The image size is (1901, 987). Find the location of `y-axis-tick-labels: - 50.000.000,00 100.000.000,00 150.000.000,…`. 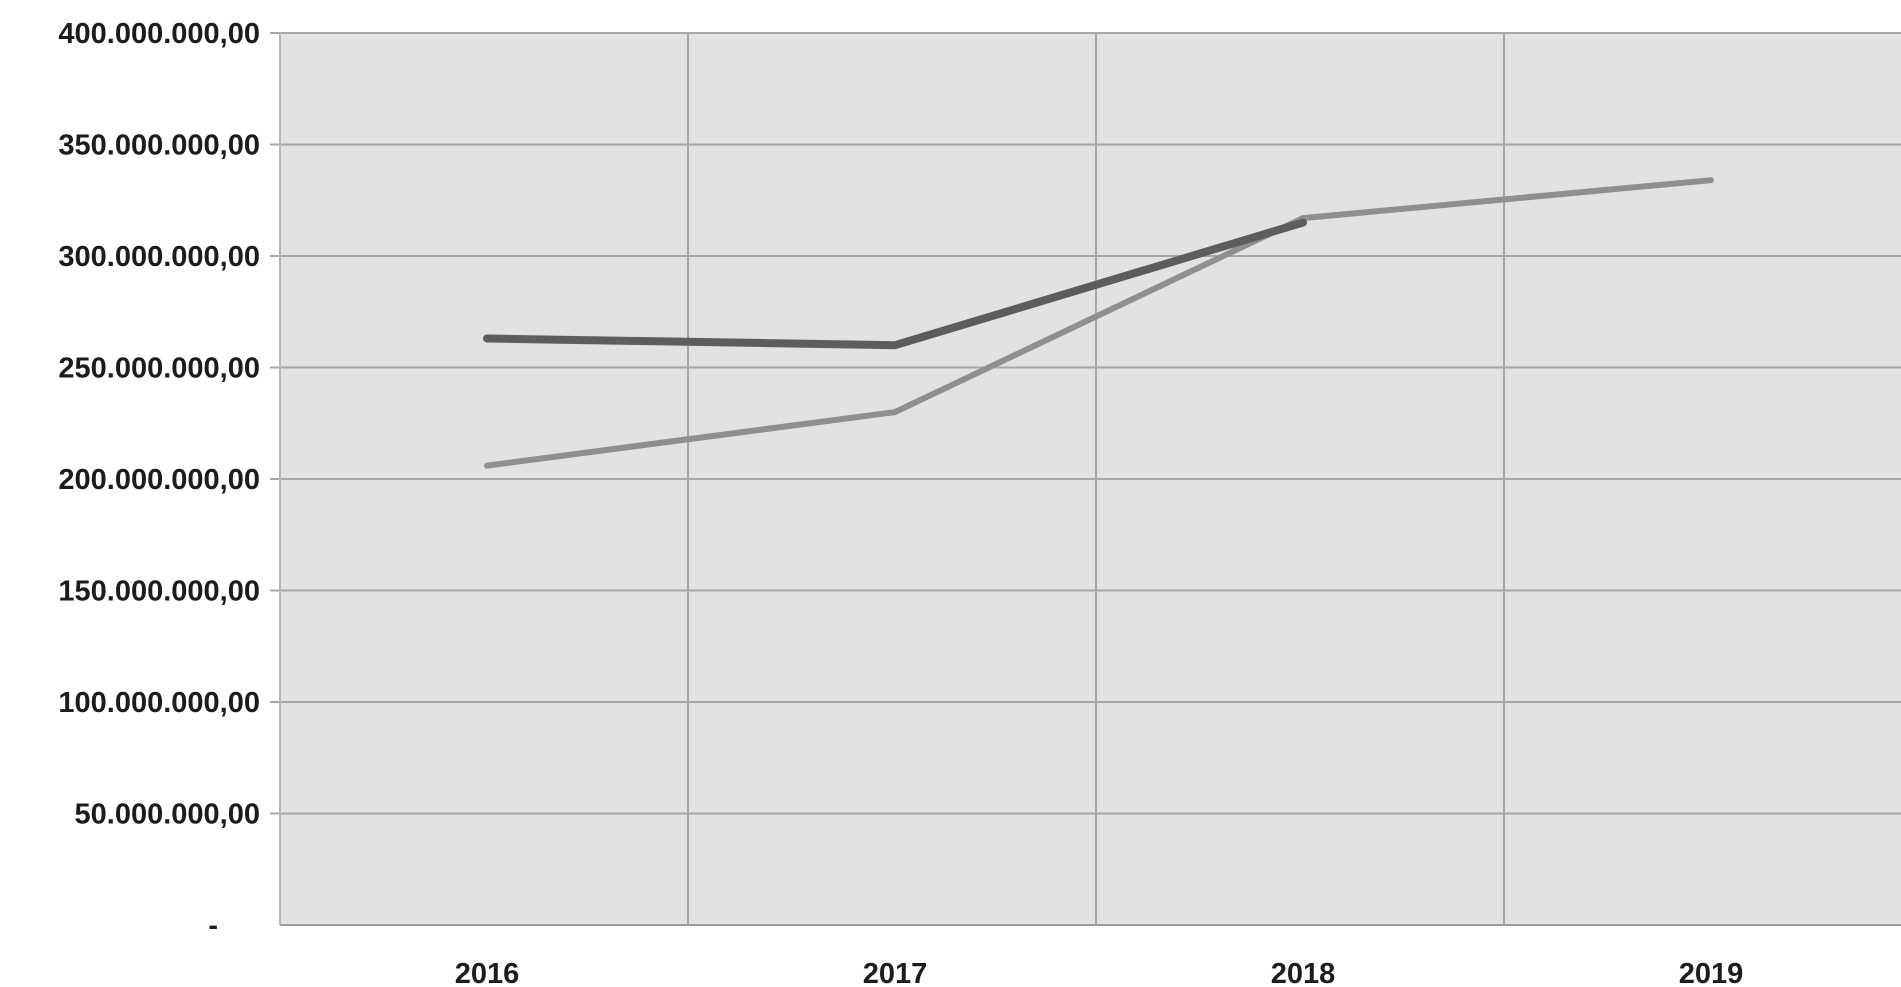

y-axis-tick-labels: - 50.000.000,00 100.000.000,00 150.000.000,… is located at coordinates (159, 480).